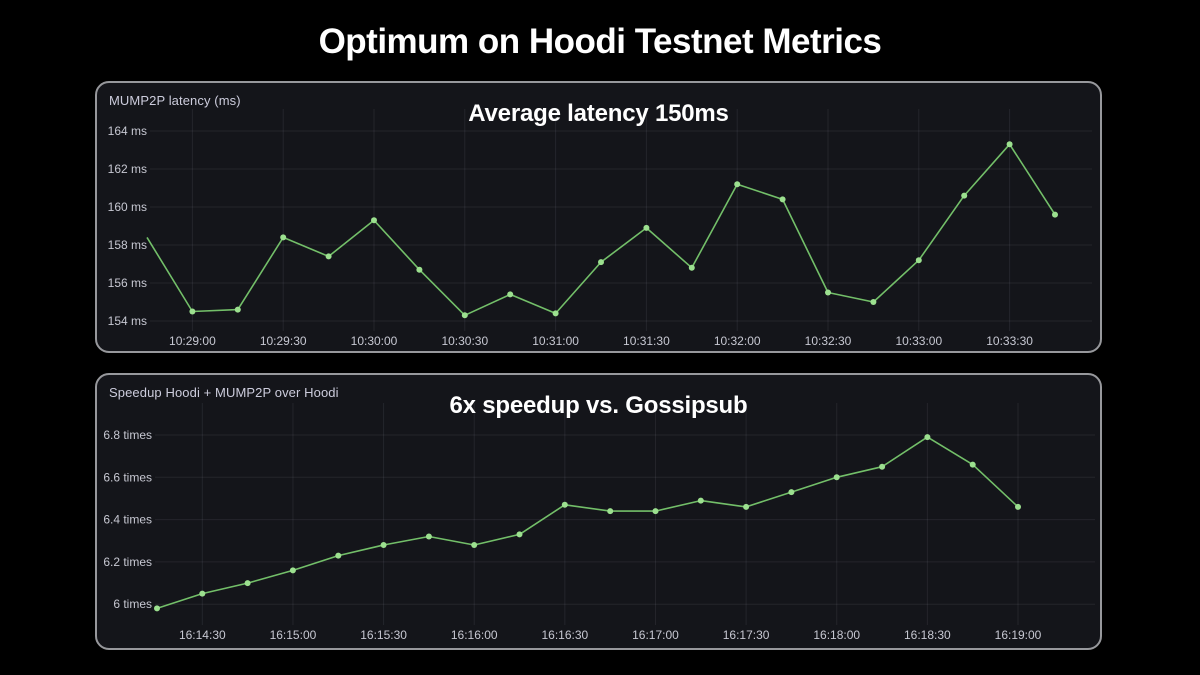 The height and width of the screenshot is (675, 1200). Describe the element at coordinates (127, 207) in the screenshot. I see `y-axis-tick-label: 160 ms` at that location.